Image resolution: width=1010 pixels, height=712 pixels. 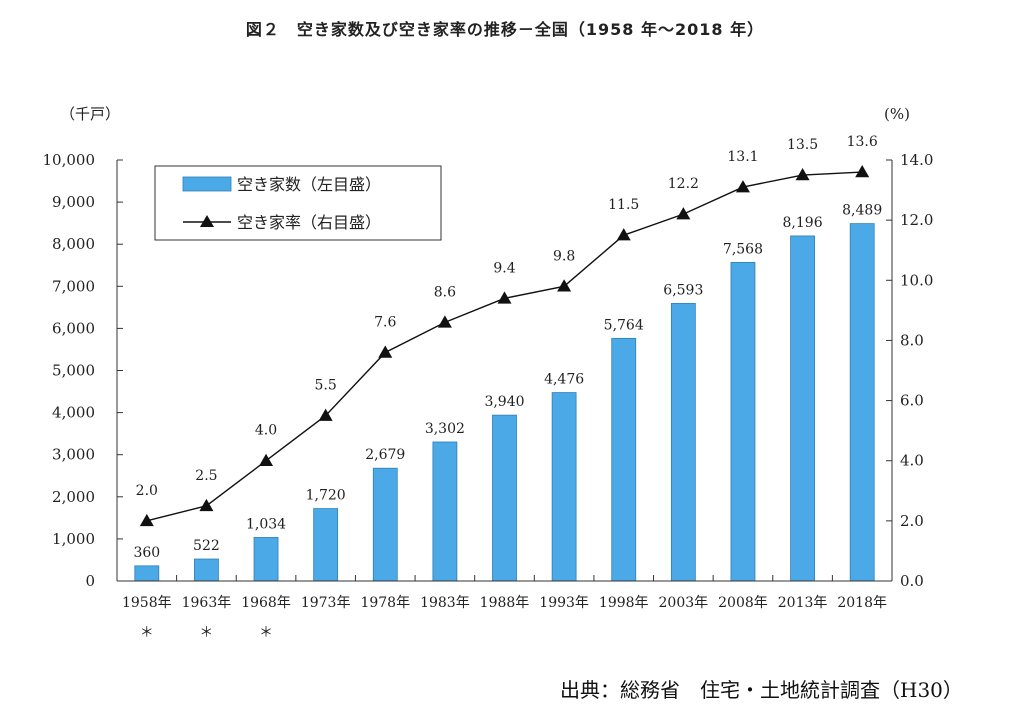 I want to click on left-tick-label: 4,000, so click(x=73, y=413).